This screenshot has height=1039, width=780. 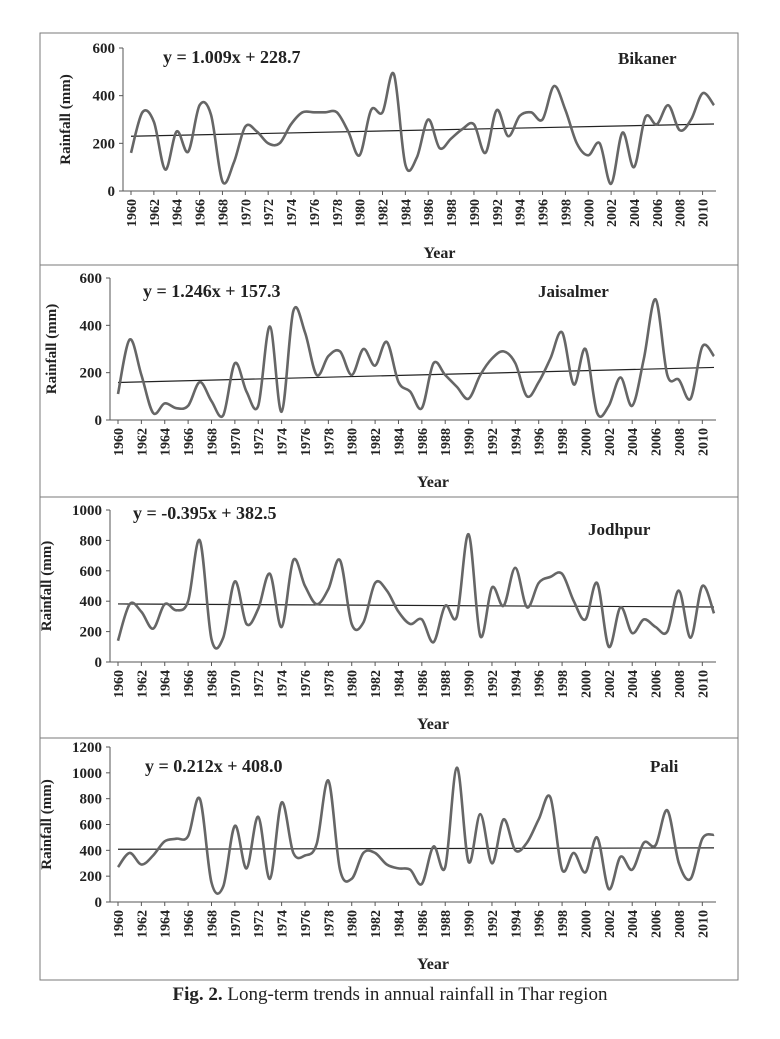 What do you see at coordinates (269, 213) in the screenshot?
I see `x-tick-label: 1972` at bounding box center [269, 213].